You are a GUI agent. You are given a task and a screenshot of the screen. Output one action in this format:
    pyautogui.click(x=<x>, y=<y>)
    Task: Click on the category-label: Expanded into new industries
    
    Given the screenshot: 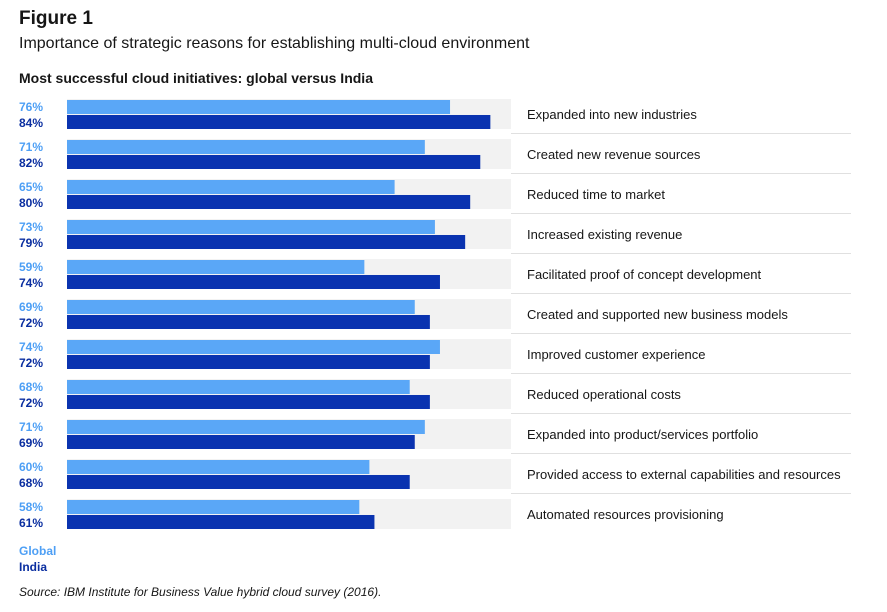 What is the action you would take?
    pyautogui.click(x=612, y=114)
    